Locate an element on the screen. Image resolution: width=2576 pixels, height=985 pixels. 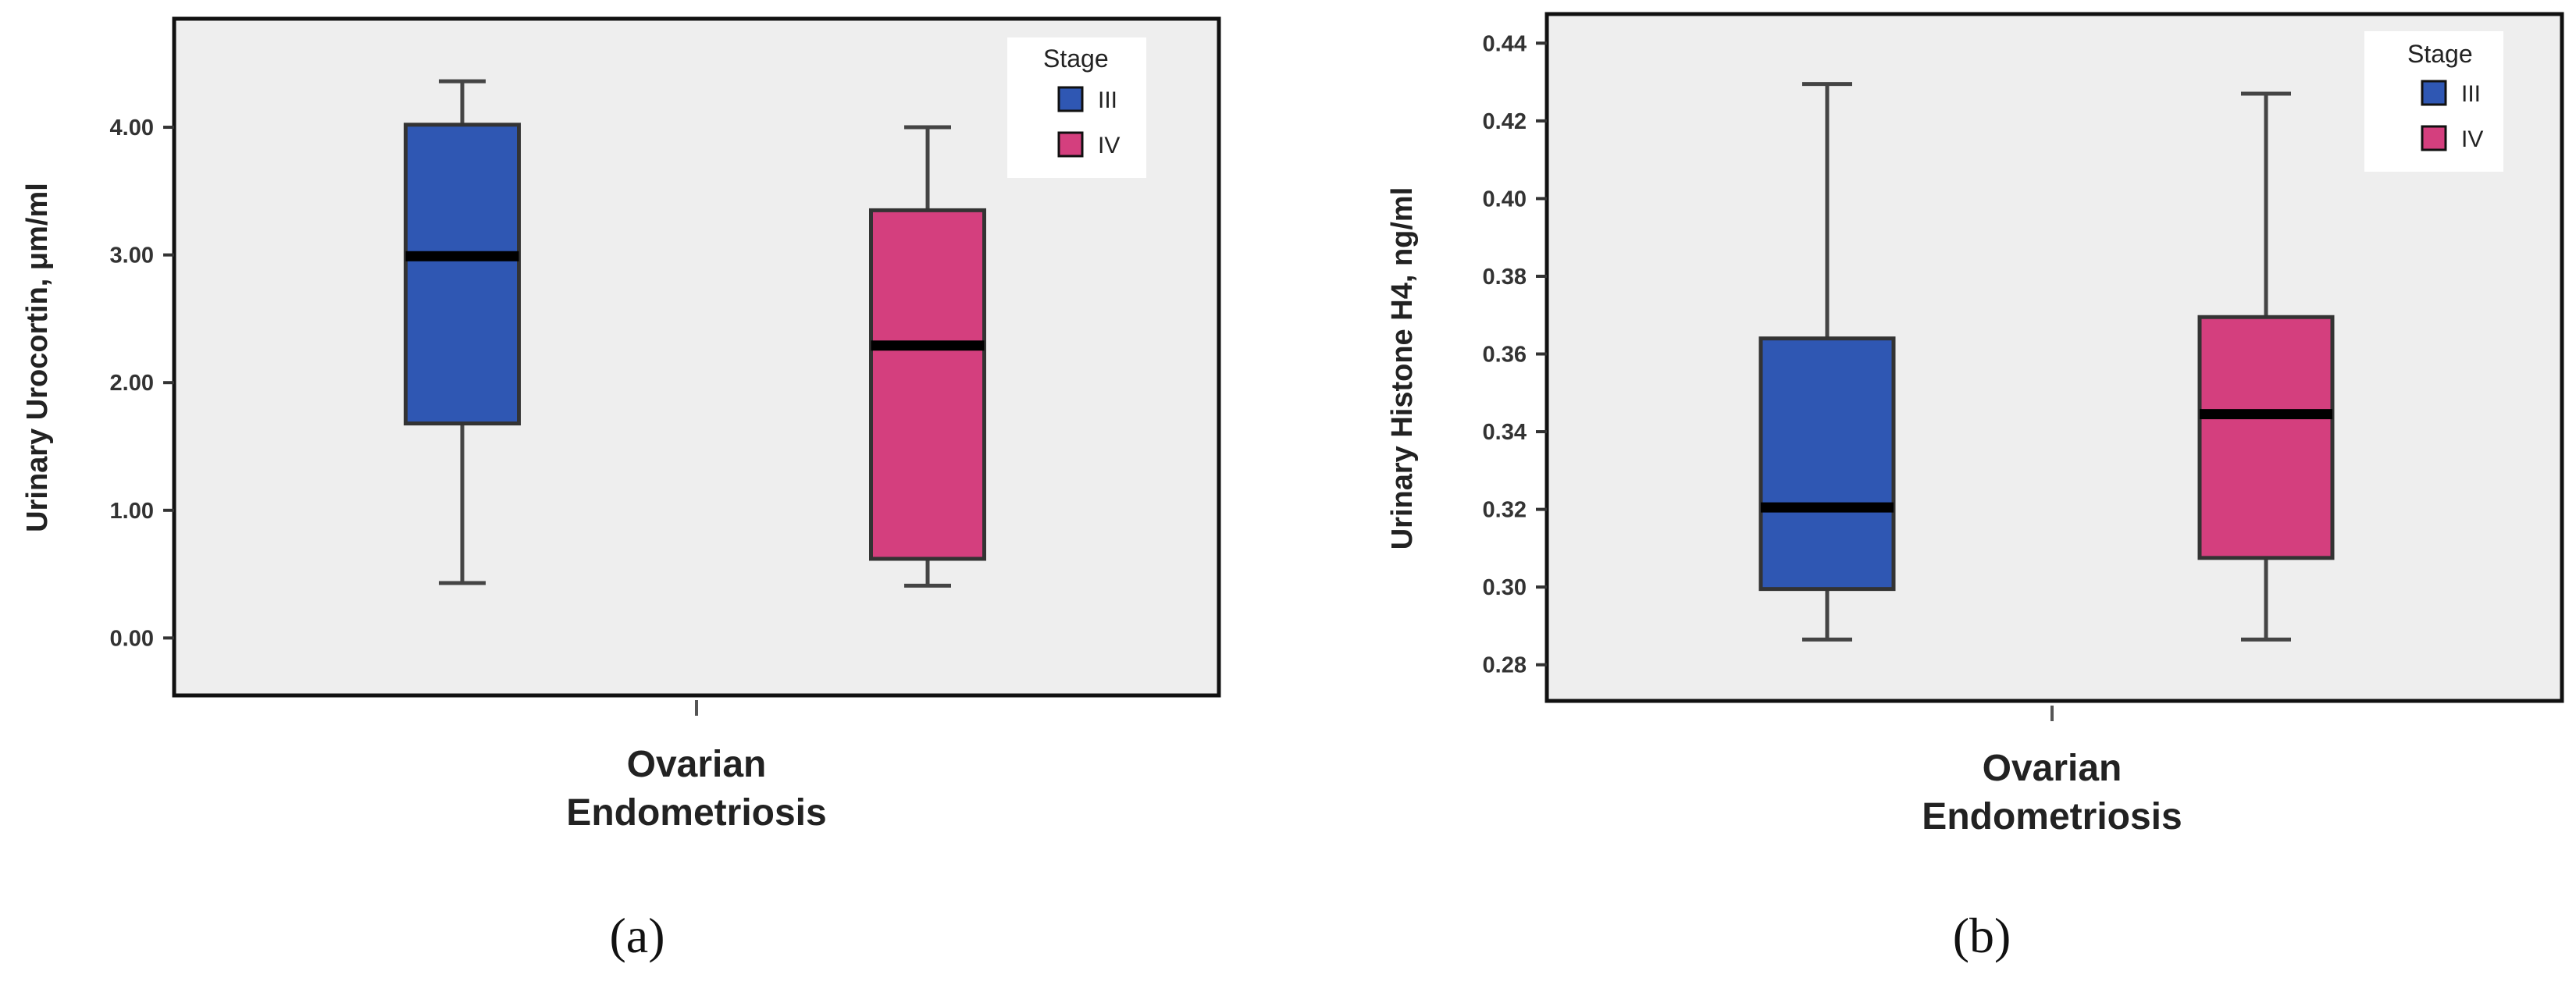
y-axis-label-a: Urinary Urocortin, μm/ml is located at coordinates (38, 357).